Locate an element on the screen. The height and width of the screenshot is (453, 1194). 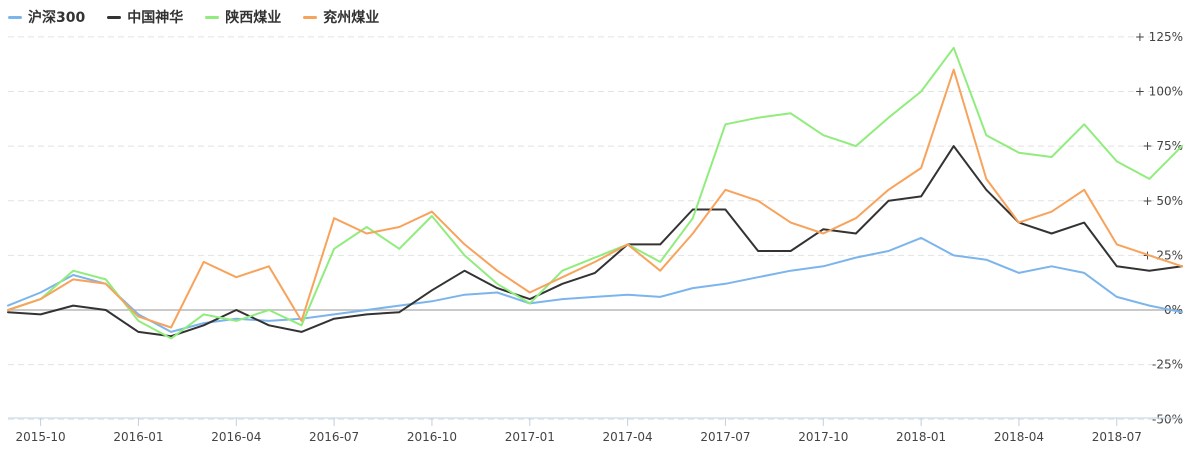
legend-item-yanzhou-coal: 兖州煤业 is located at coordinates (341, 17).